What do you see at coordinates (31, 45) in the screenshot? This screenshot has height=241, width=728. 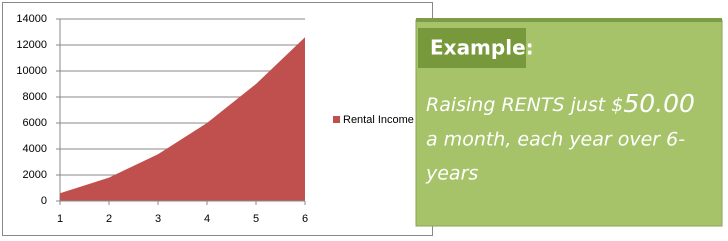 I see `y-tick-label: 12000` at bounding box center [31, 45].